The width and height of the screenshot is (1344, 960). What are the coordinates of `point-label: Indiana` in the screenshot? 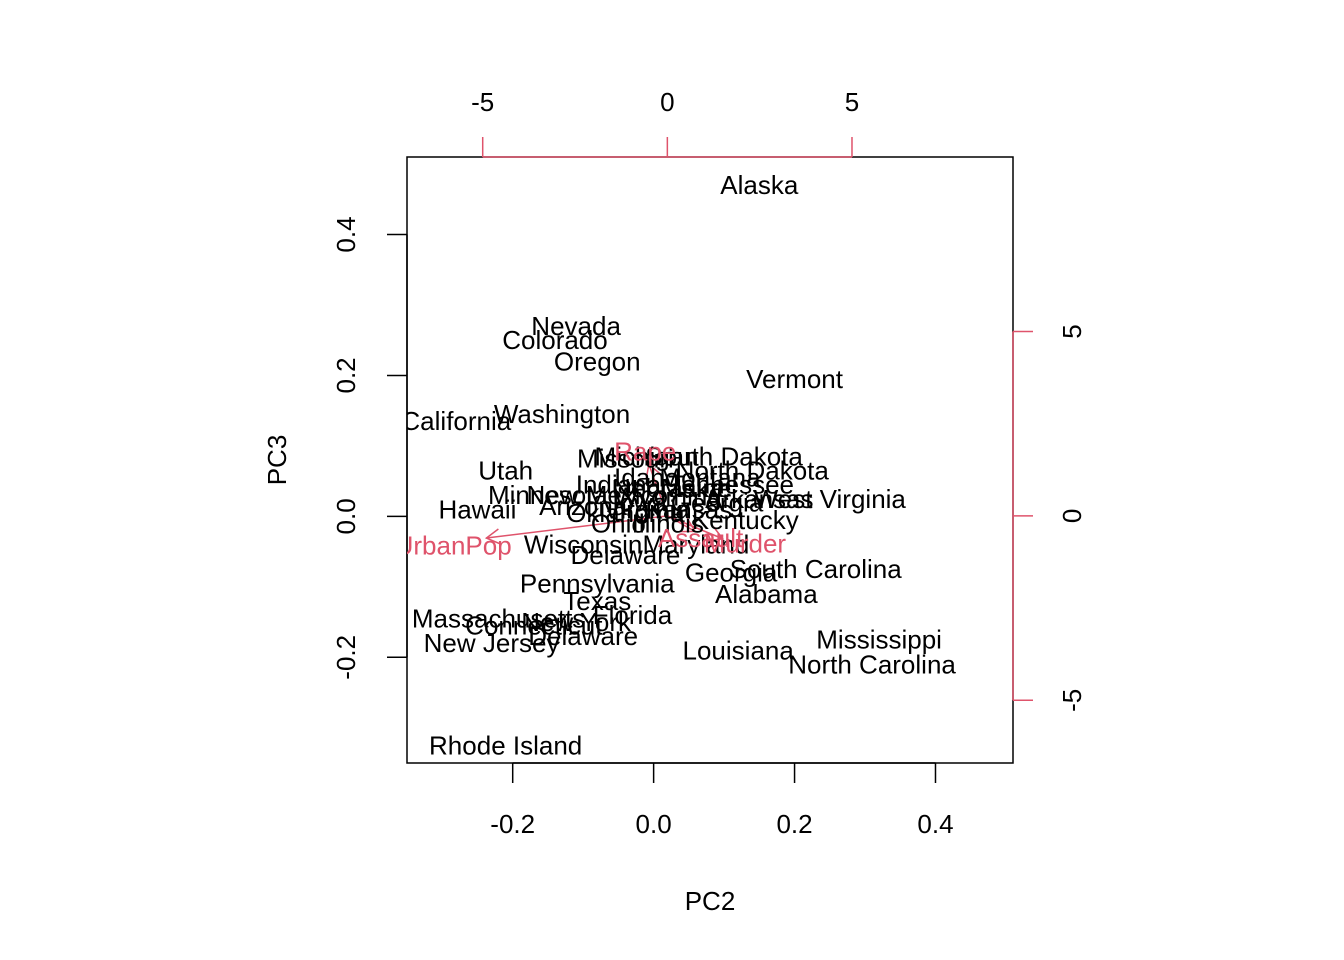 It's located at (619, 485).